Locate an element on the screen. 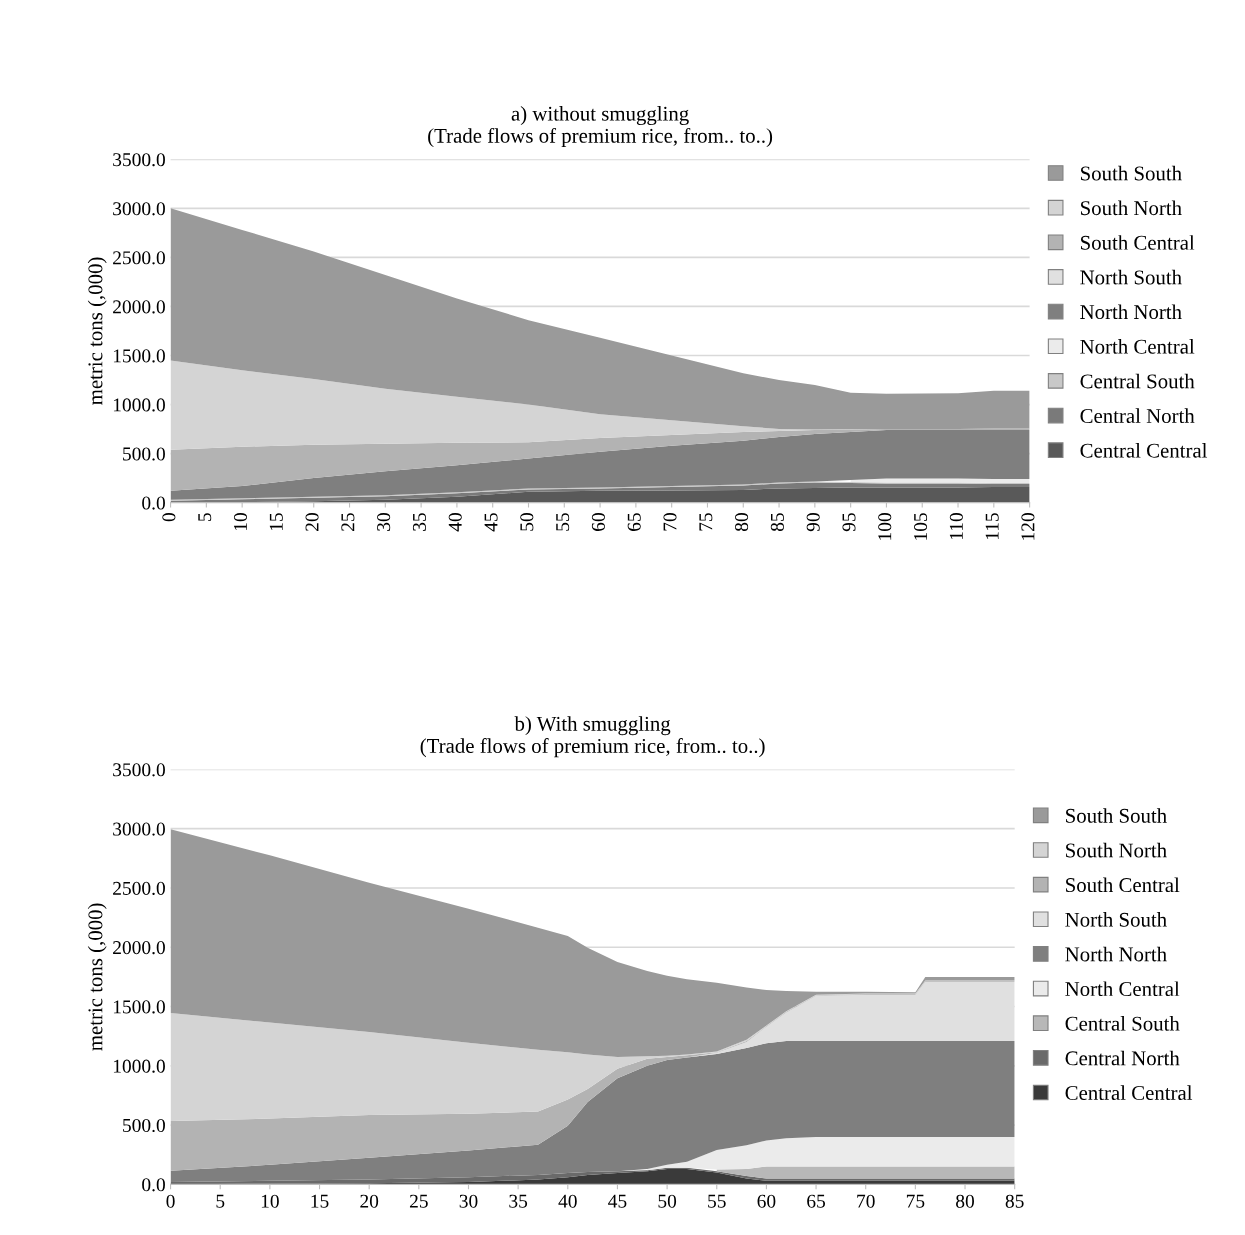 The width and height of the screenshot is (1245, 1235). x-tick-label: 95 is located at coordinates (849, 522).